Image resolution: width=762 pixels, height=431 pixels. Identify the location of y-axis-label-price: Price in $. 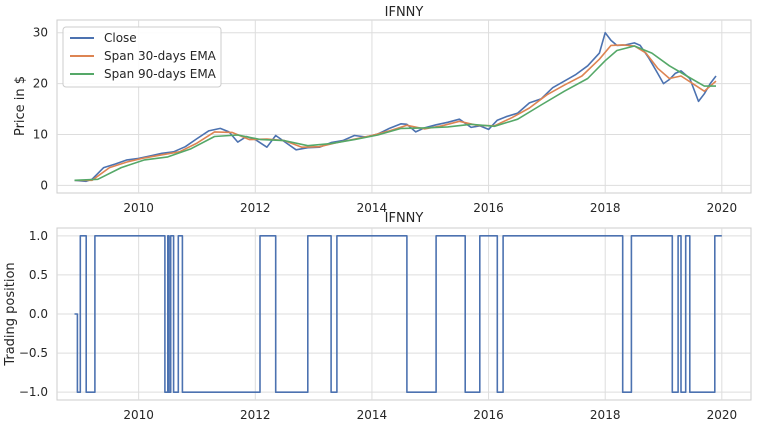
(20, 106).